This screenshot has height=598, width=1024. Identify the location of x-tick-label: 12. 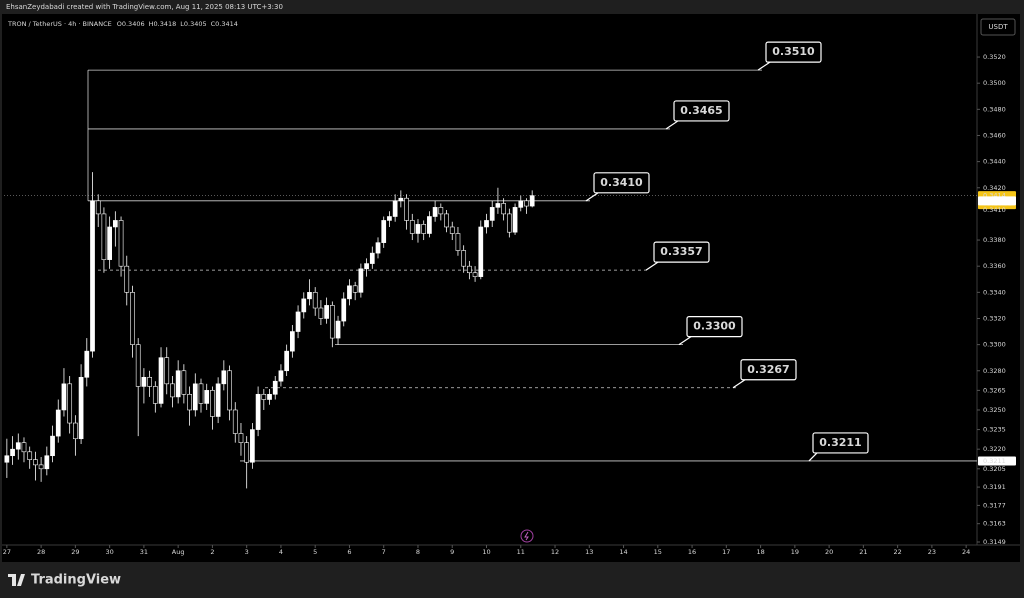
(555, 552).